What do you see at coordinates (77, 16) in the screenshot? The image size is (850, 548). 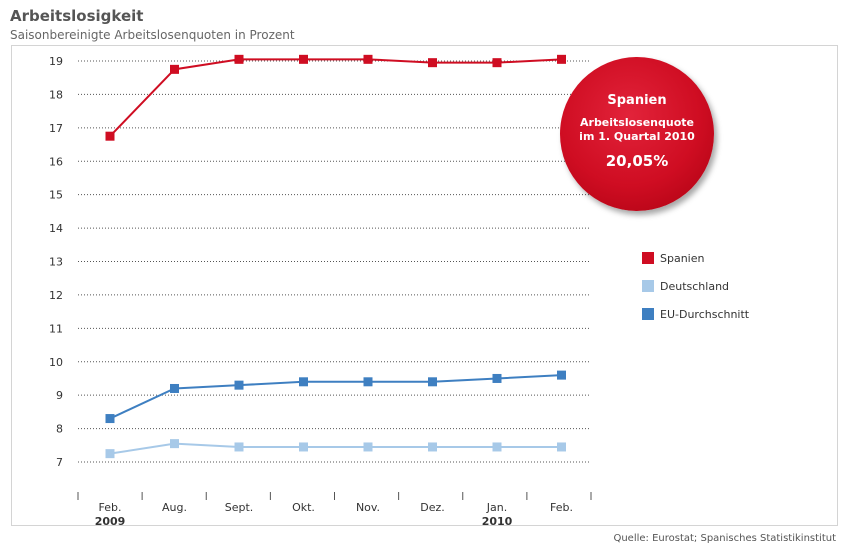 I see `chart-title: Arbeitslosigkeit` at bounding box center [77, 16].